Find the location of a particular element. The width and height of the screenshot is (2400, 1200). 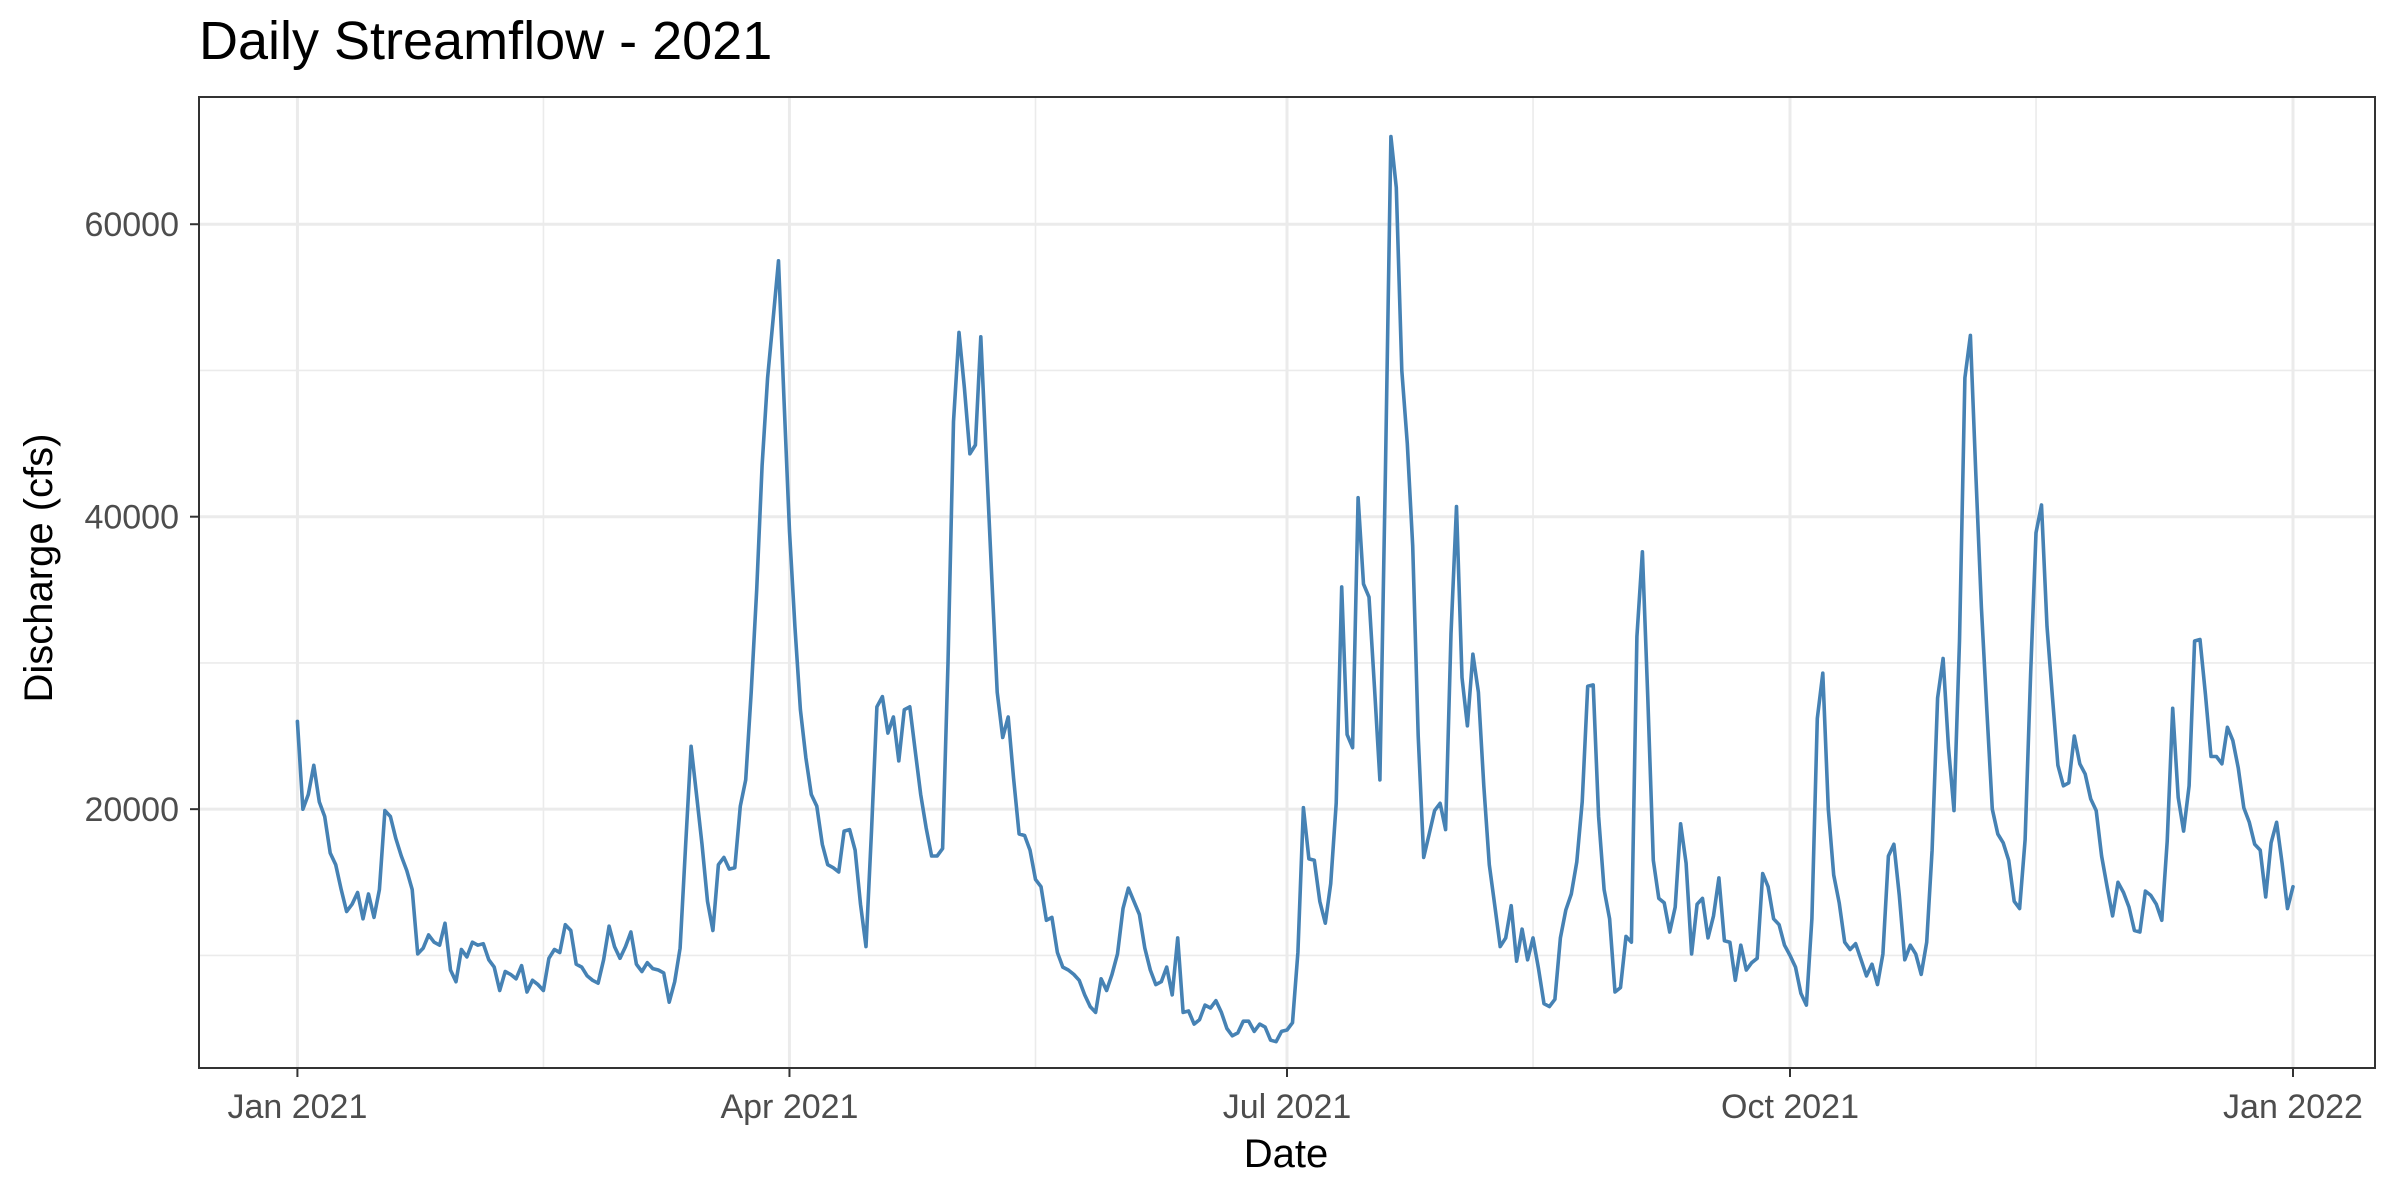

x-tick-label: Oct 2021 is located at coordinates (1790, 1107).